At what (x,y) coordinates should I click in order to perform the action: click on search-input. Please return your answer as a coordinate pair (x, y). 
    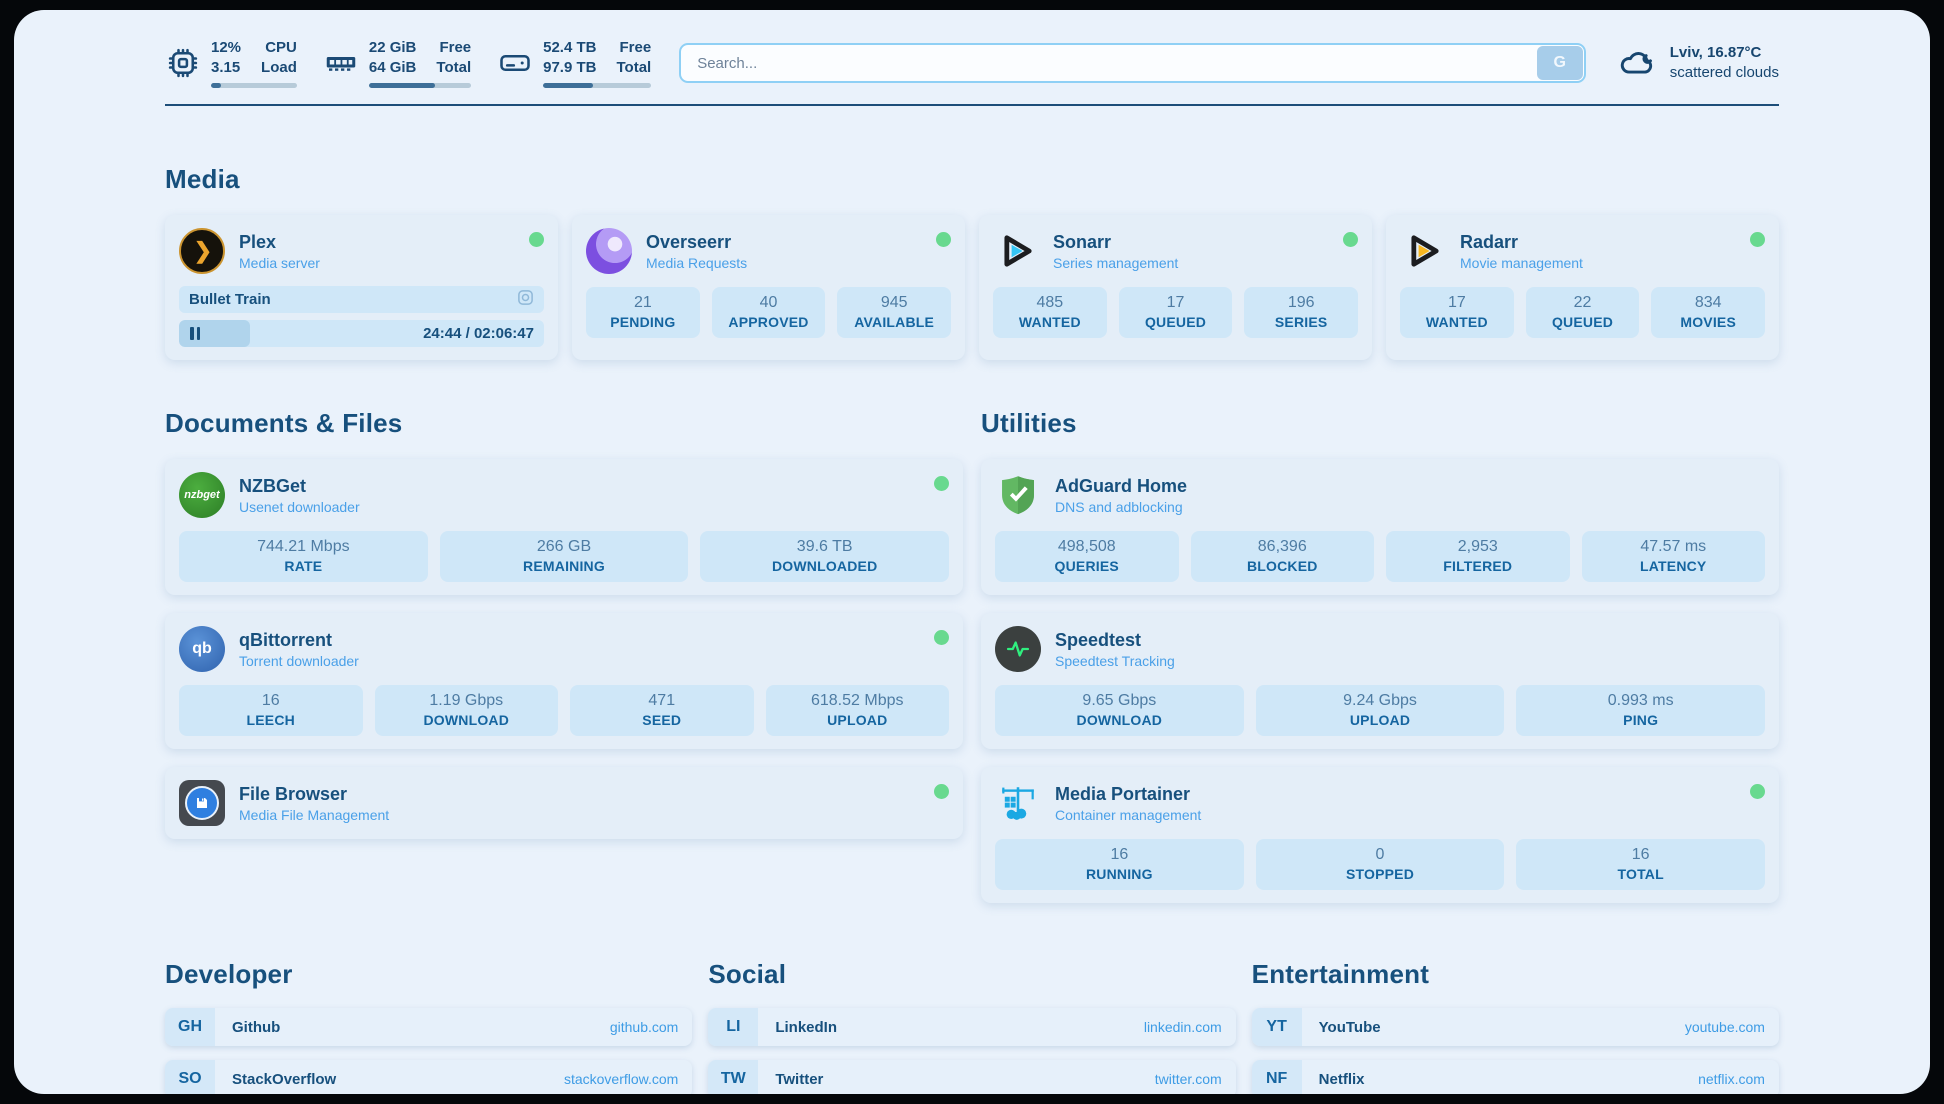
    Looking at the image, I should click on (1132, 63).